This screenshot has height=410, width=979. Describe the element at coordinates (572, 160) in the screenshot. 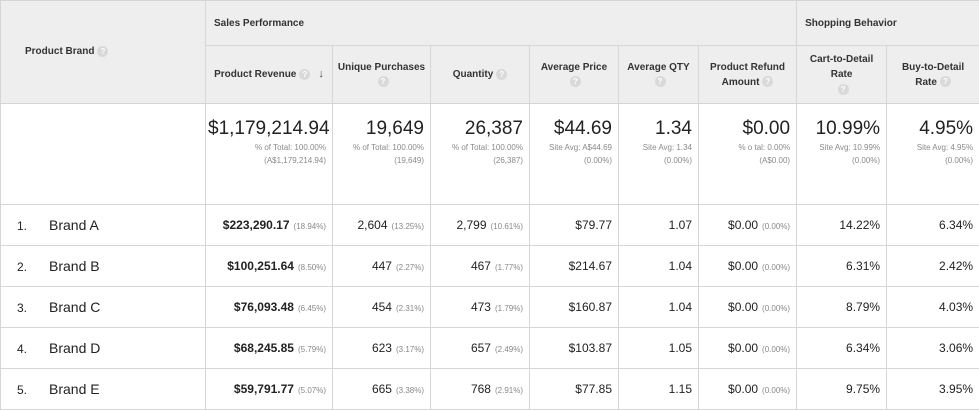

I see `total-avg-price-delta: (0.00%)` at that location.